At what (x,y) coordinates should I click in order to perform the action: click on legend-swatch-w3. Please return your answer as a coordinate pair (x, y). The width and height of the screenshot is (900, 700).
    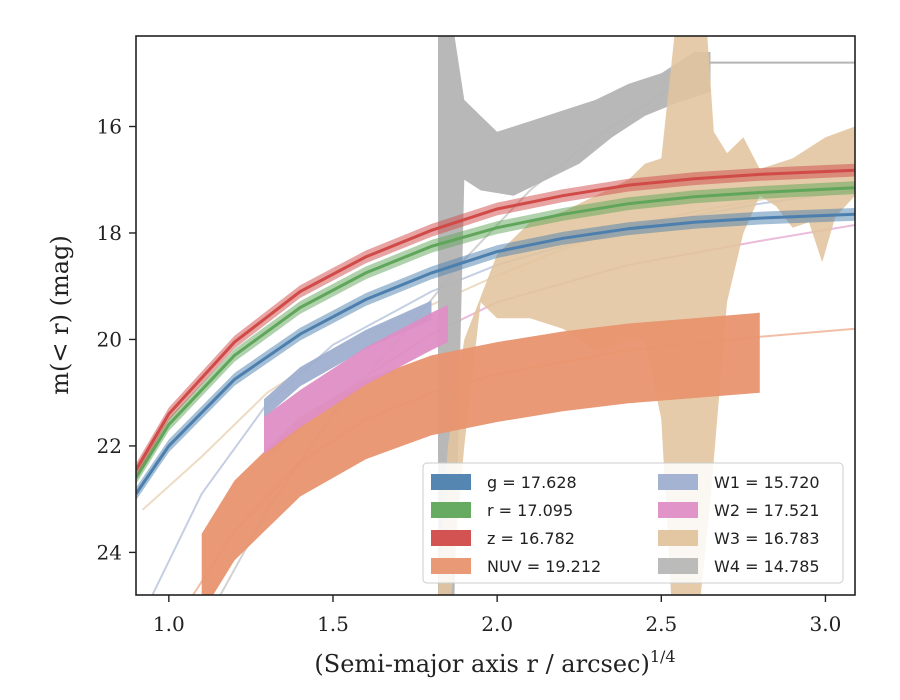
    Looking at the image, I should click on (678, 538).